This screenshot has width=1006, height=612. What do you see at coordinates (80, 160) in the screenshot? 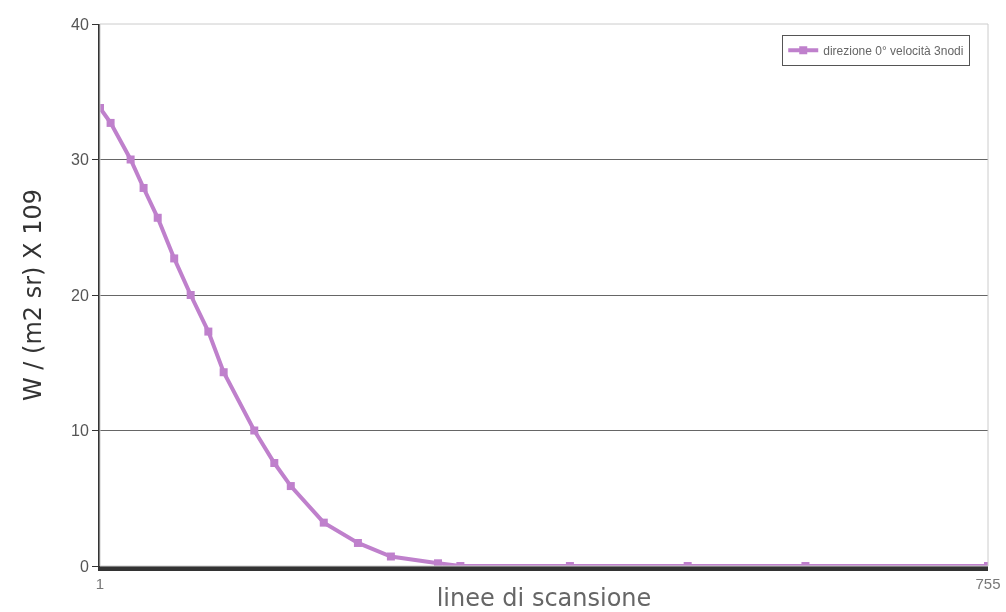
I see `y-tick-label: 30` at bounding box center [80, 160].